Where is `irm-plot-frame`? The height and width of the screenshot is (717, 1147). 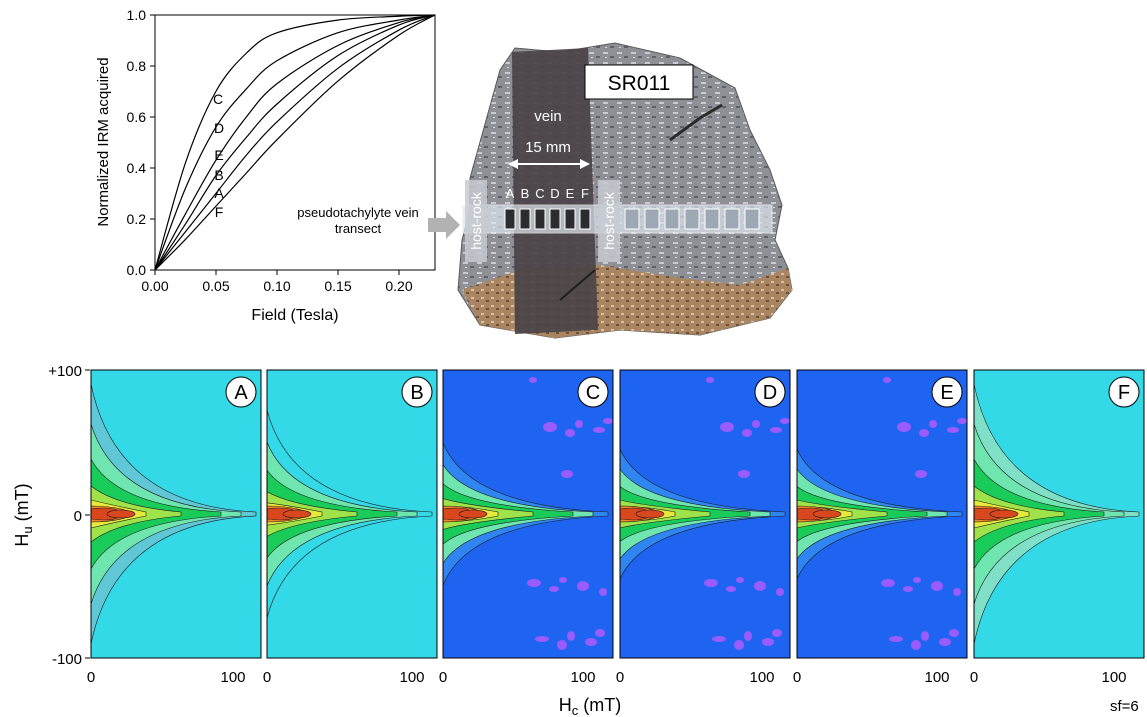
irm-plot-frame is located at coordinates (295, 142).